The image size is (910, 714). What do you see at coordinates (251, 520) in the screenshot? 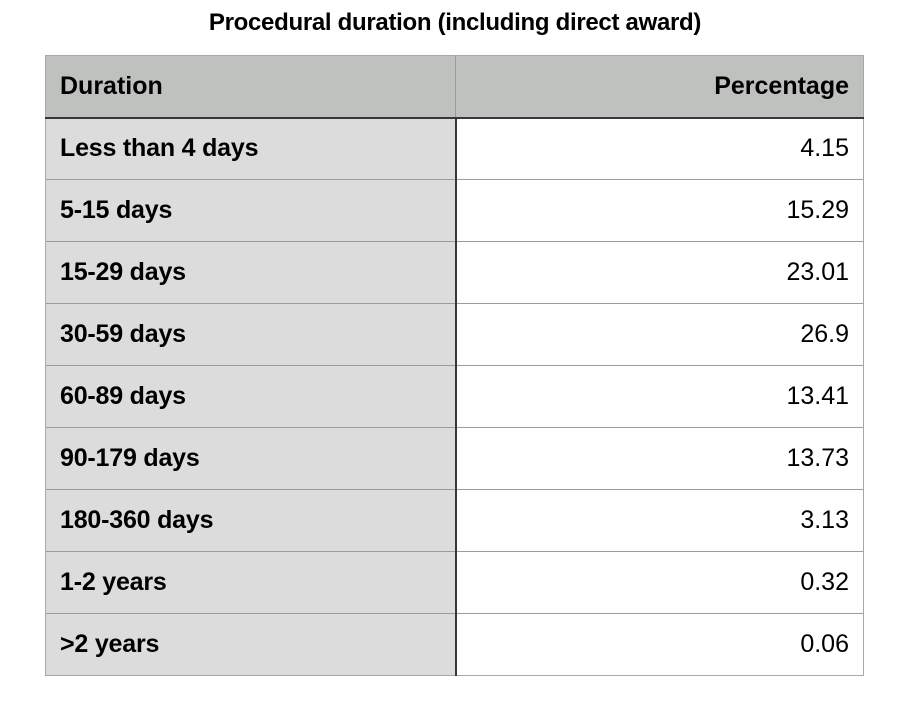
I see `duration-cell: 180-360 days` at bounding box center [251, 520].